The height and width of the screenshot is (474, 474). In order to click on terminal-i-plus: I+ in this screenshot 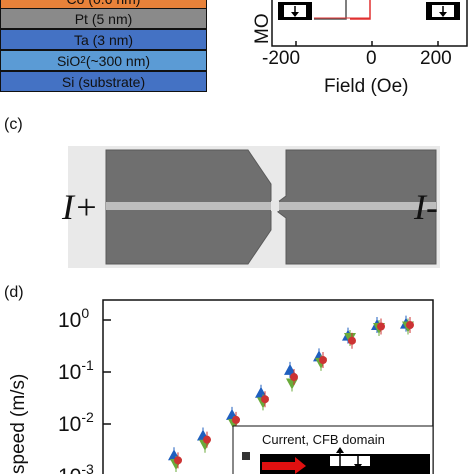, I will do `click(80, 207)`.